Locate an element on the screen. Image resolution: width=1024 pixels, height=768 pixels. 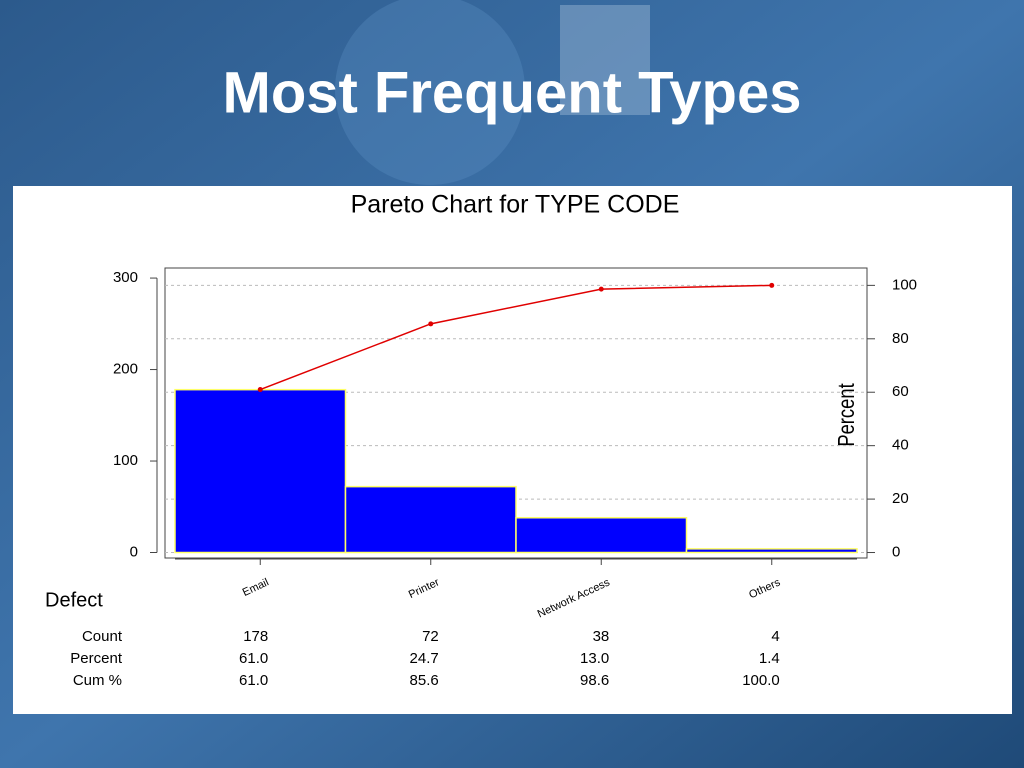
table-cell: 4 is located at coordinates (775, 636).